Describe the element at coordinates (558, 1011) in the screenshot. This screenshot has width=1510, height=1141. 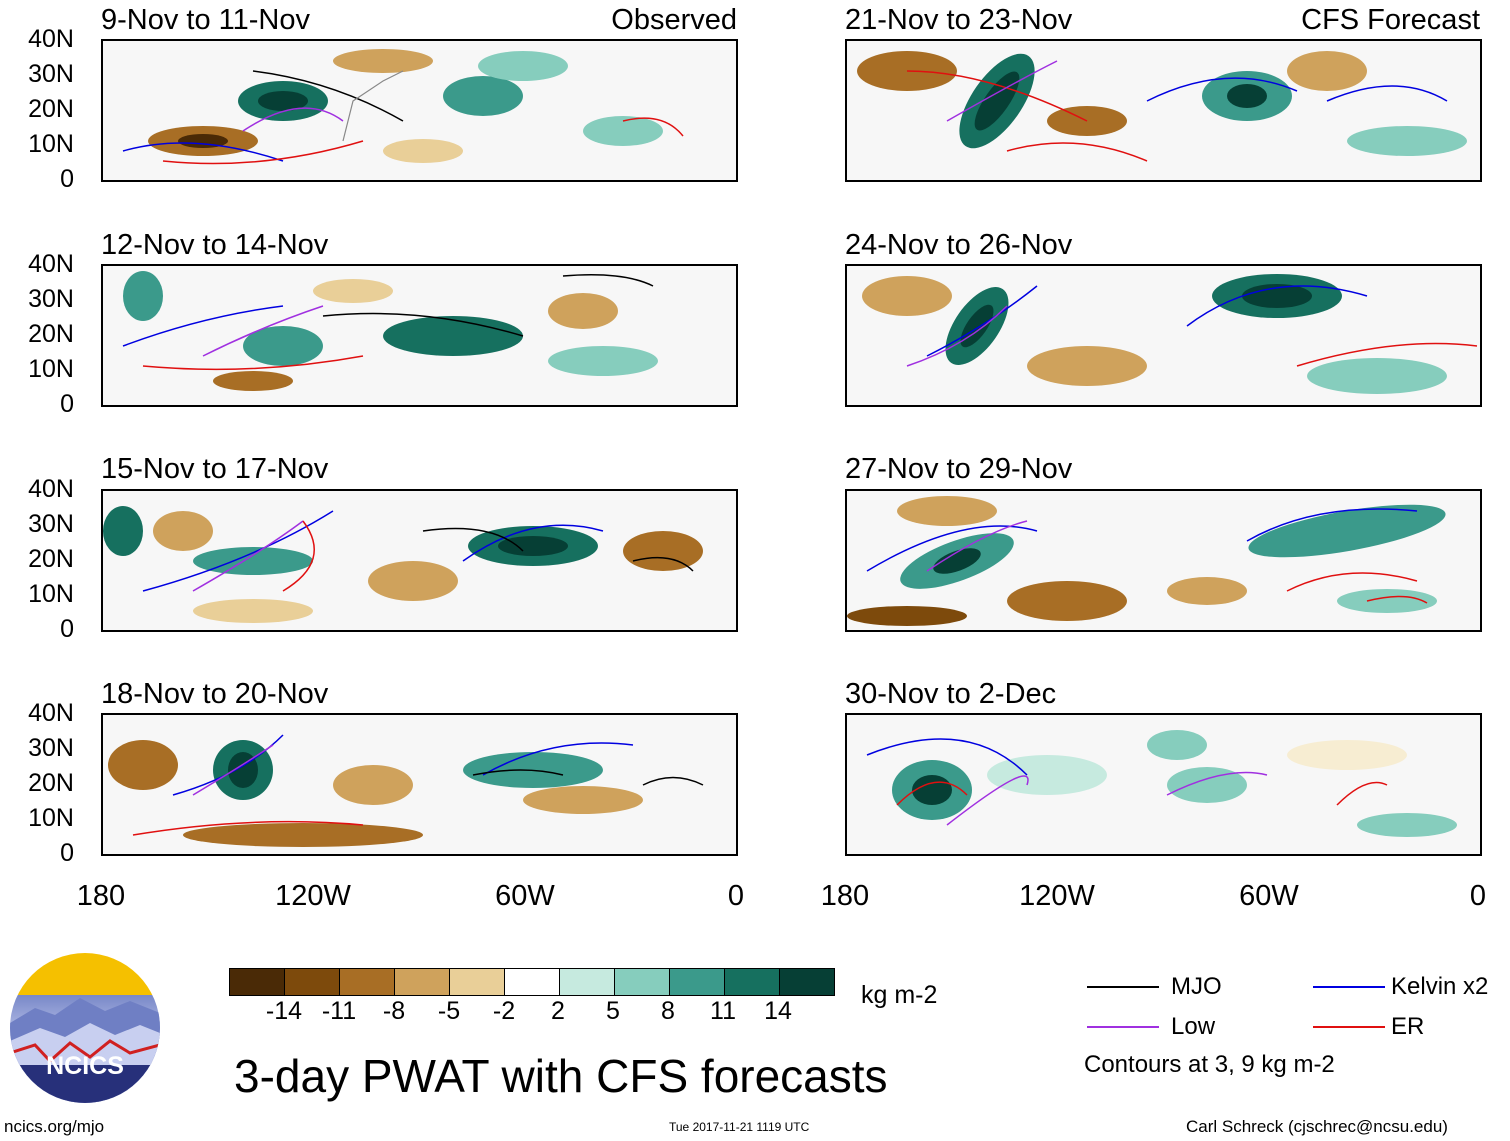
I see `colorbar-label: 2` at that location.